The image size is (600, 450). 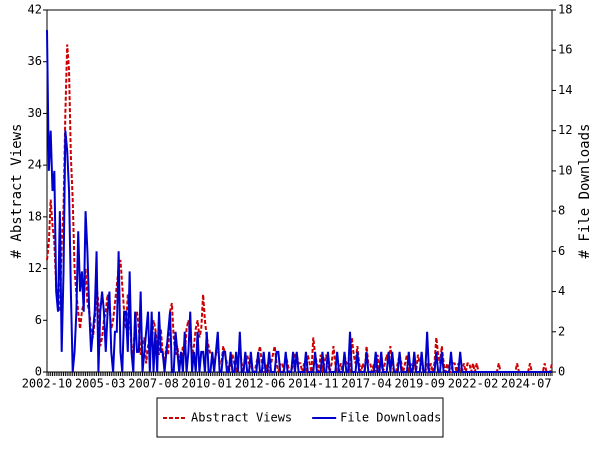 What do you see at coordinates (300, 417) in the screenshot?
I see `legend-box` at bounding box center [300, 417].